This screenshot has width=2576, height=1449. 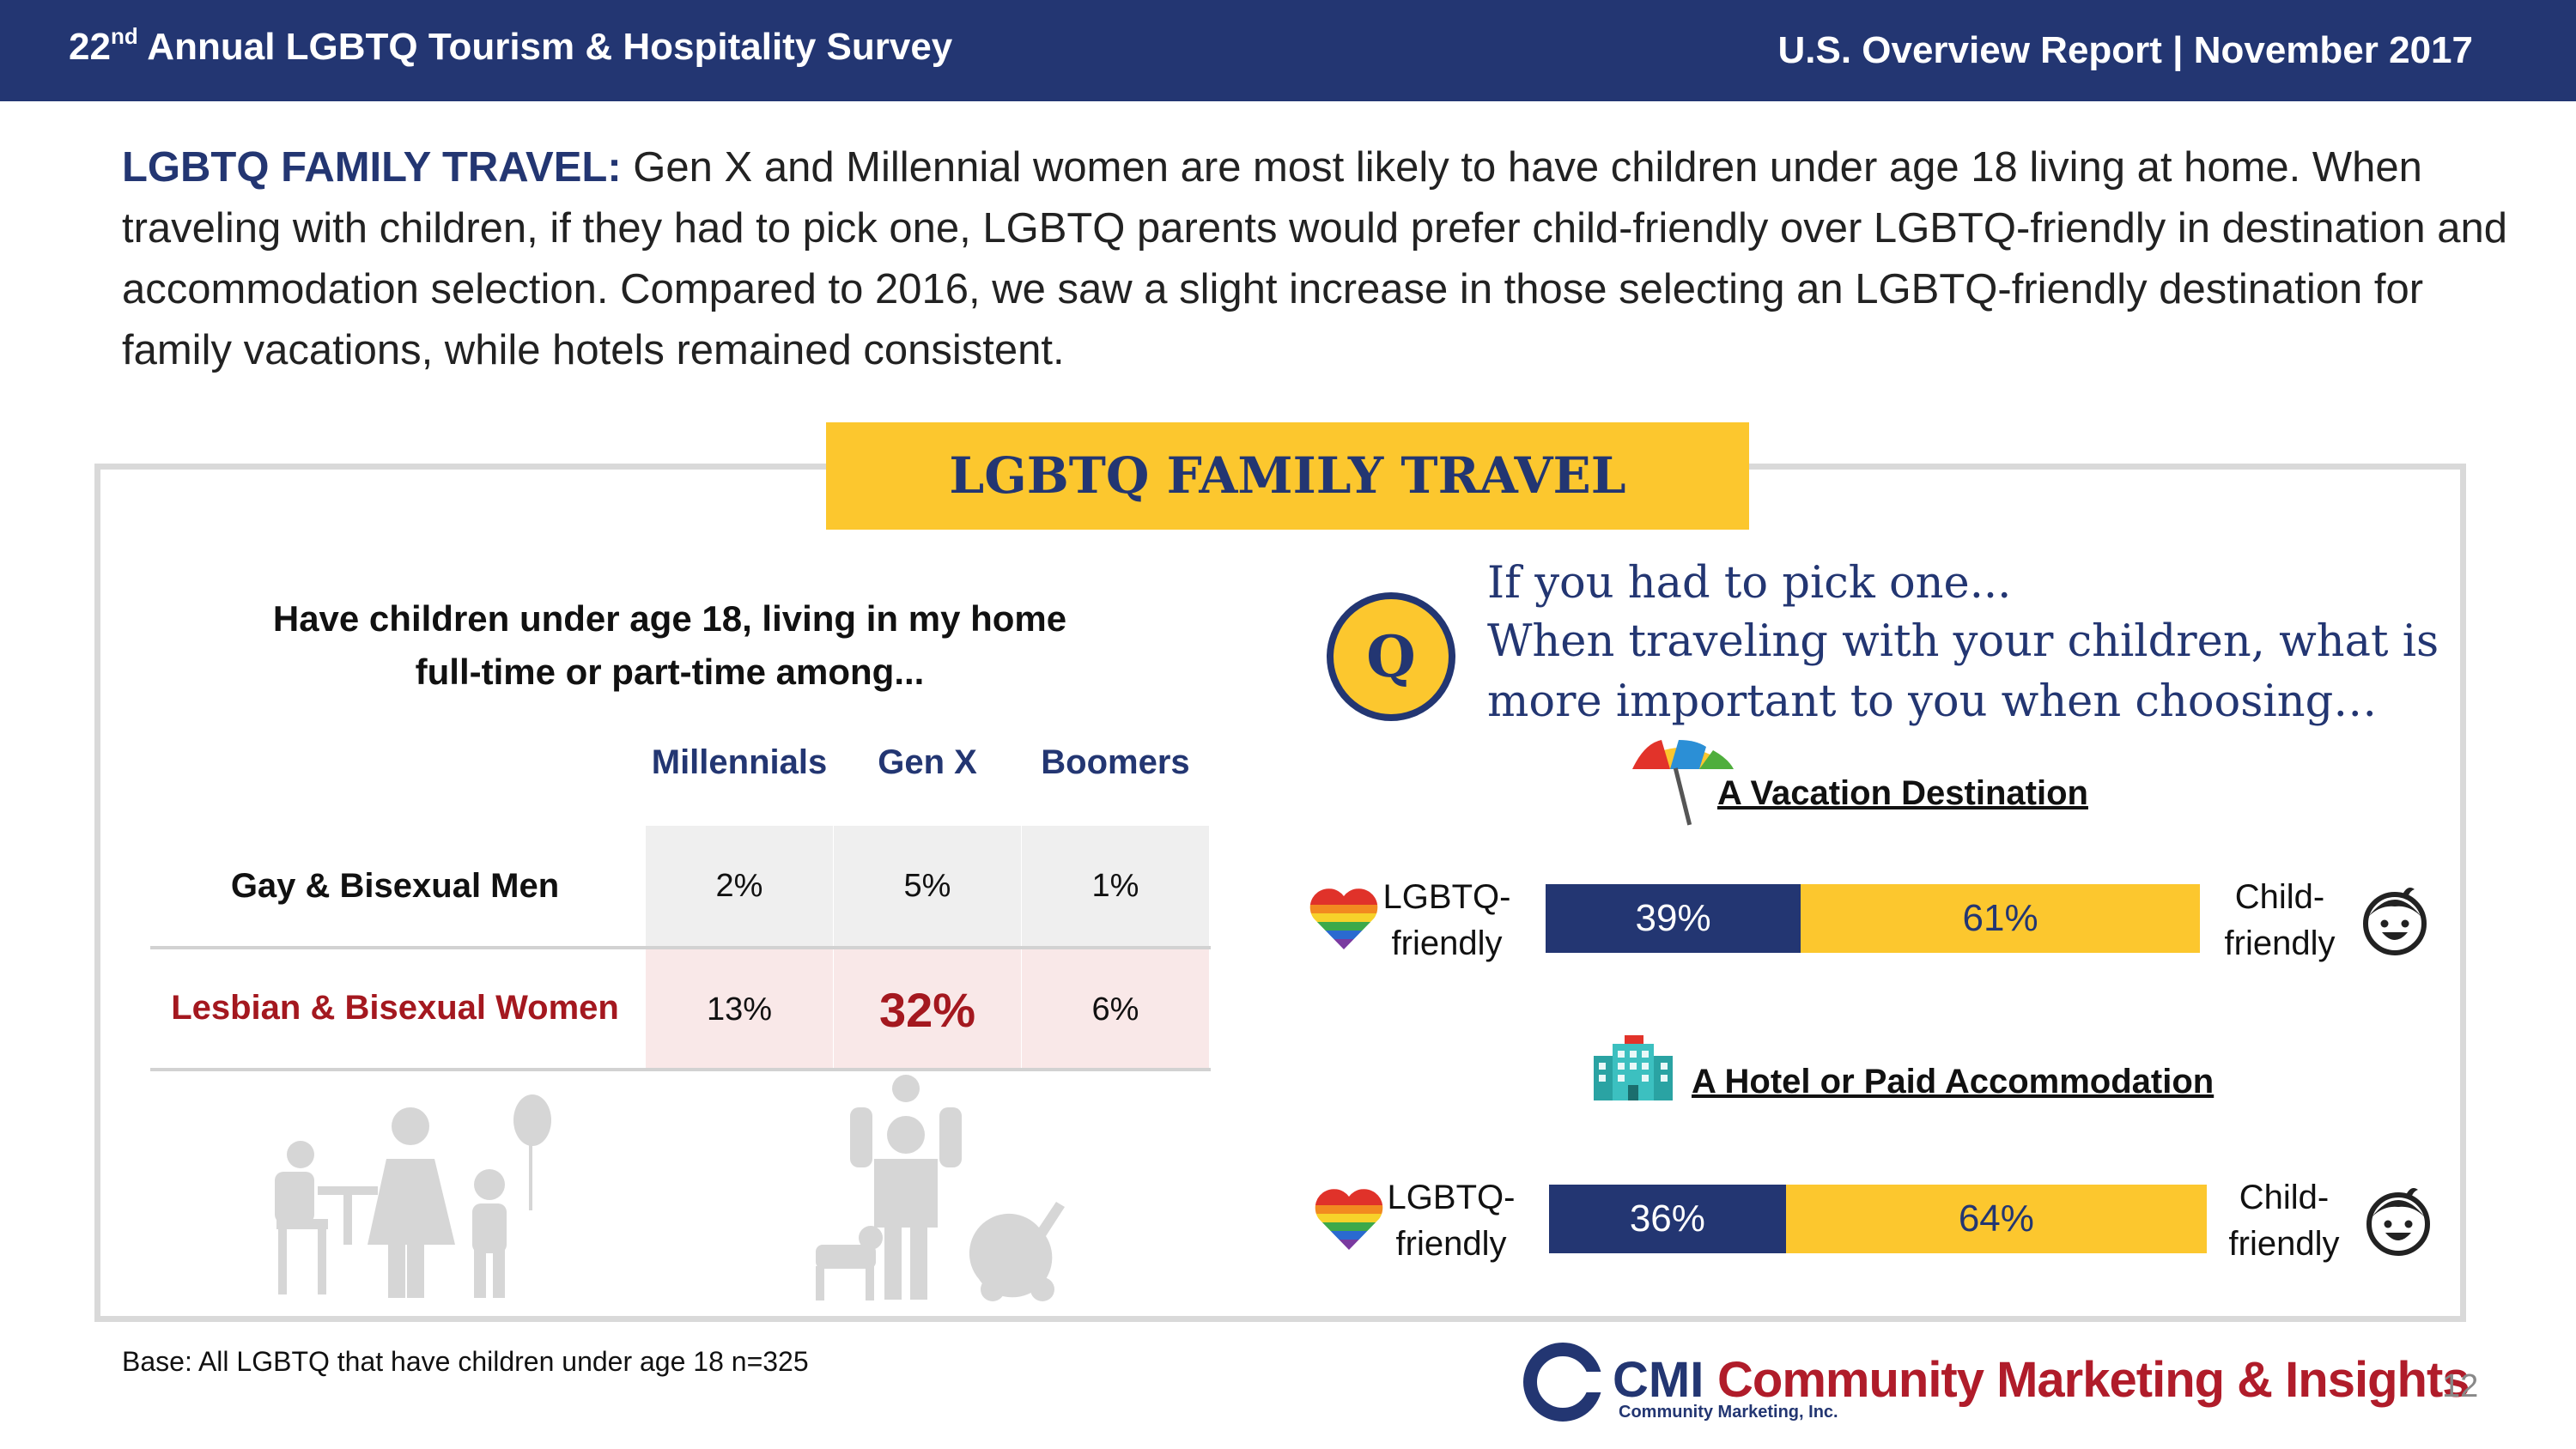 I want to click on destination-title: A Vacation Destination, so click(x=1902, y=793).